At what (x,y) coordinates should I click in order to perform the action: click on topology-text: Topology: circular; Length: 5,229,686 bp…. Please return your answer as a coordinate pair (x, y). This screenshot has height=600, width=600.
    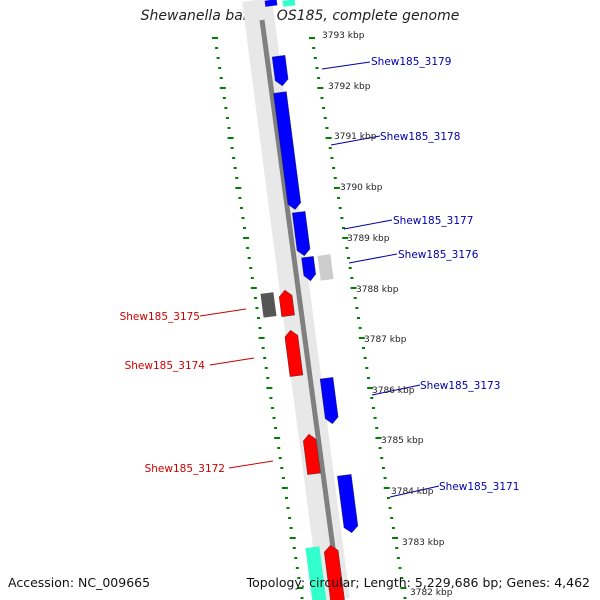
    Looking at the image, I should click on (418, 582).